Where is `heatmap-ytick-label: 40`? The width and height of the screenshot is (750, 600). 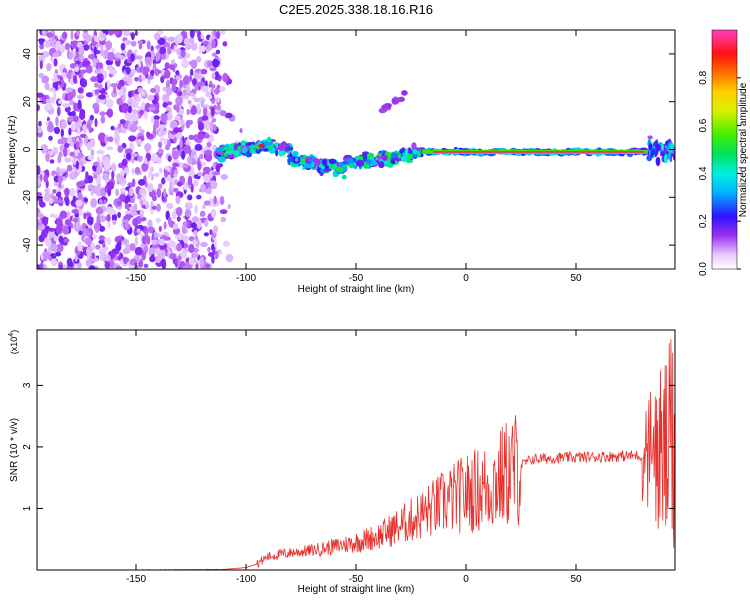
heatmap-ytick-label: 40 is located at coordinates (27, 54).